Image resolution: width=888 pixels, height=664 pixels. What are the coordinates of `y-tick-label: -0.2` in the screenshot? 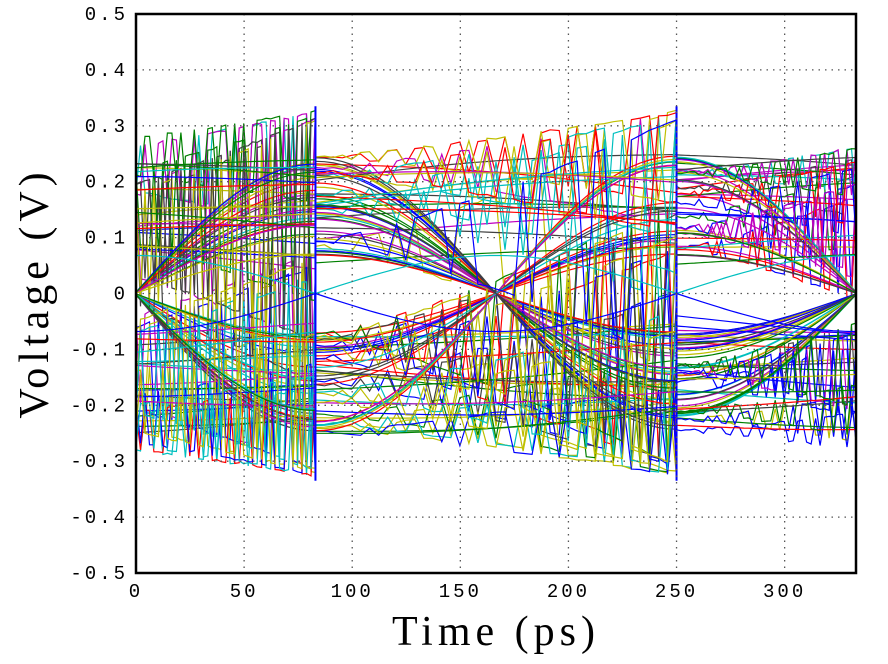 It's located at (99, 406).